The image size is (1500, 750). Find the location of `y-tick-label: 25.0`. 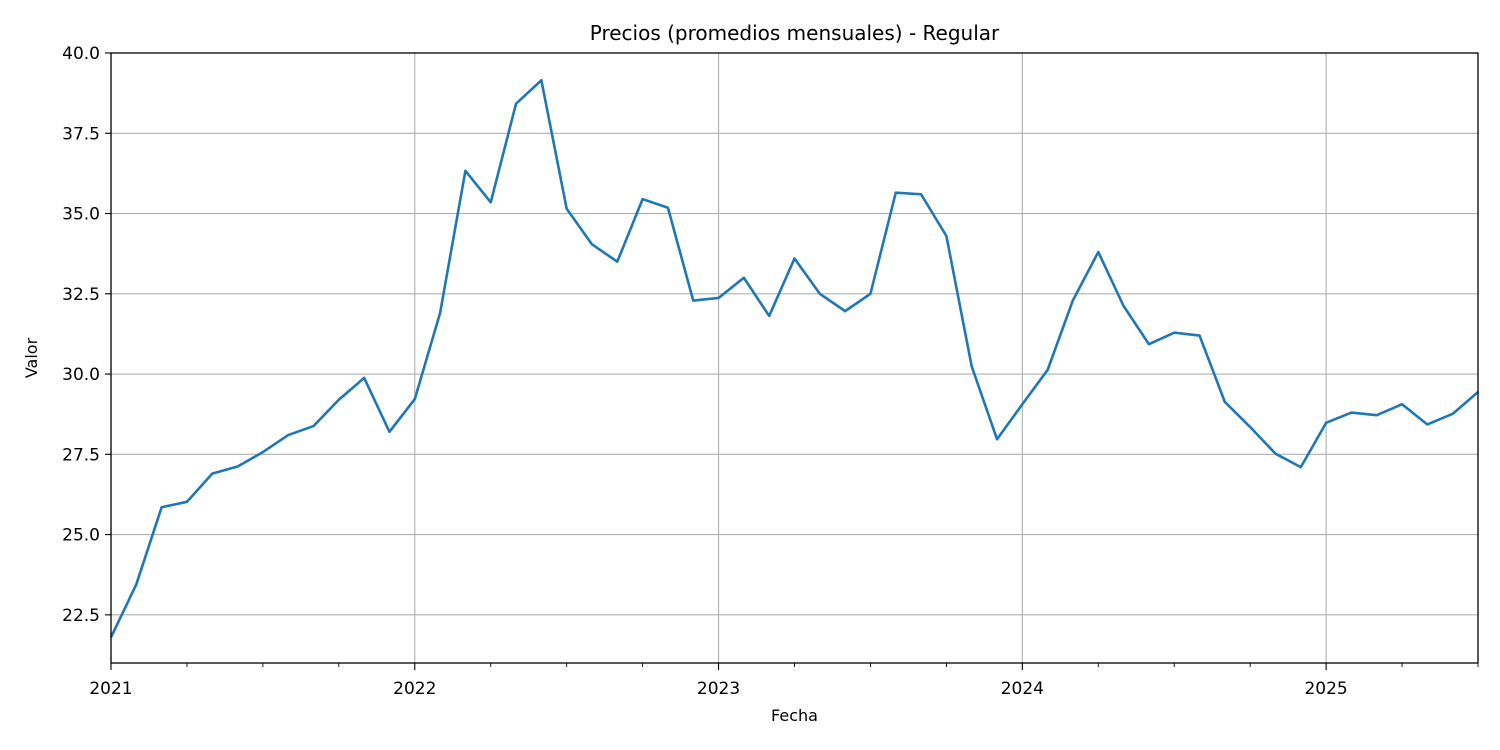

y-tick-label: 25.0 is located at coordinates (81, 536).